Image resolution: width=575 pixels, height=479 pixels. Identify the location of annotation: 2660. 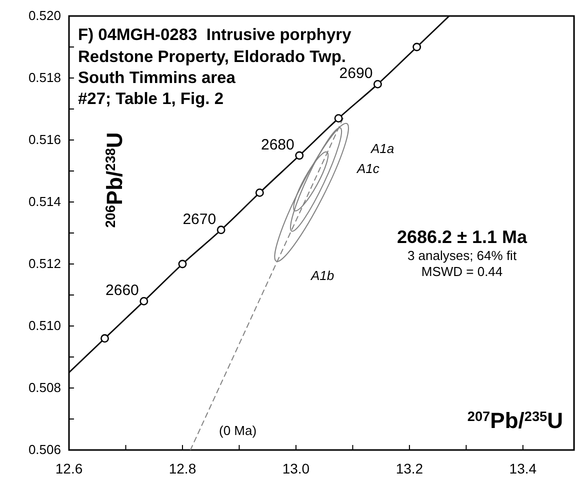
(122, 291).